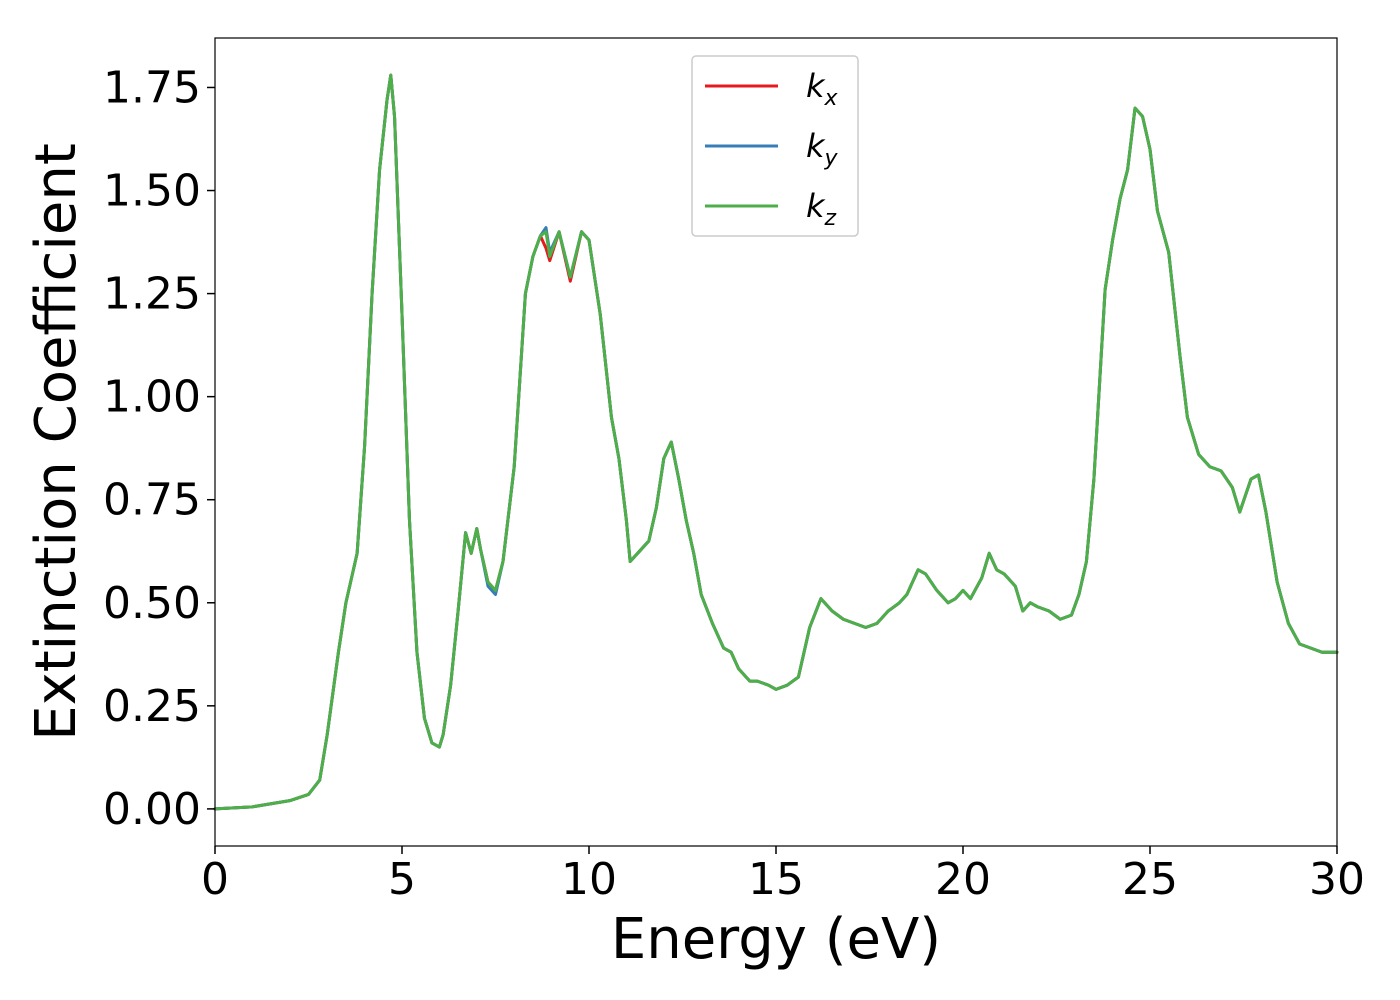 This screenshot has height=1000, width=1400. What do you see at coordinates (152, 294) in the screenshot?
I see `y-tick-label: 1.25` at bounding box center [152, 294].